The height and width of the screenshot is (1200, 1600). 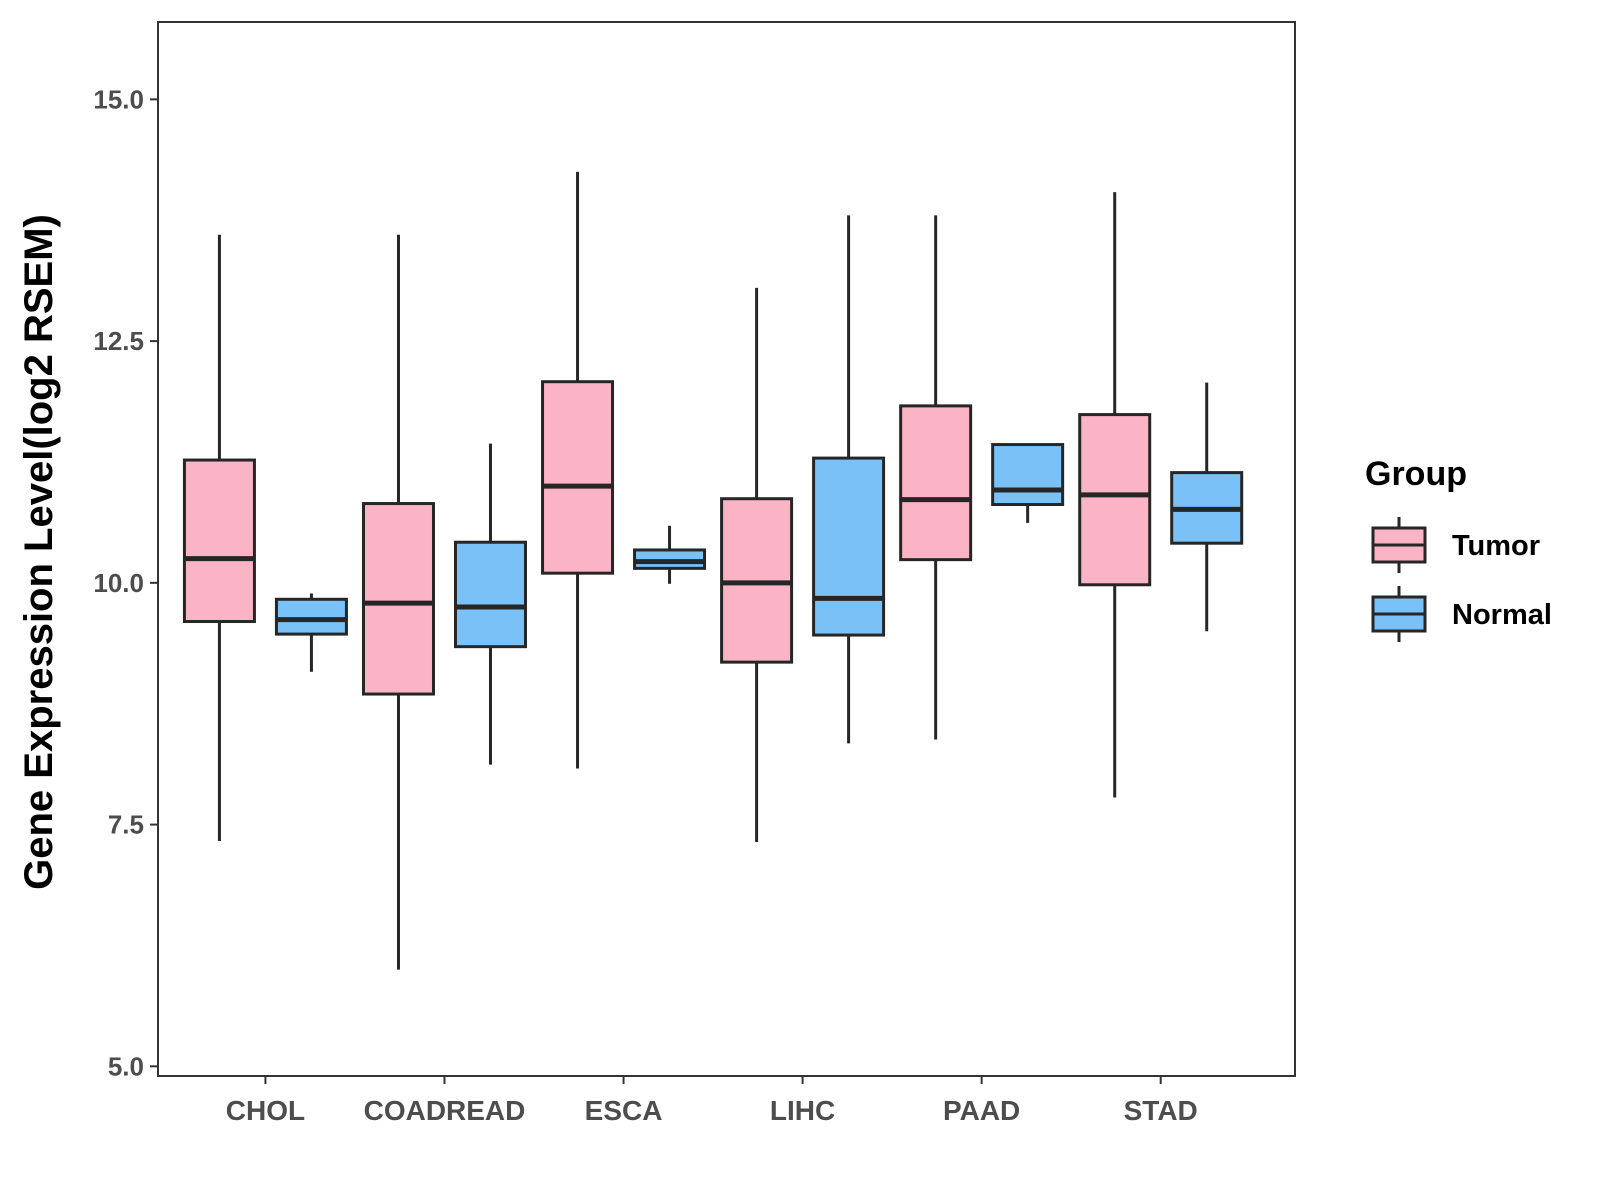 I want to click on y-axis: 5.0 7.5 10.0 12.5 15.0, so click(x=125, y=582).